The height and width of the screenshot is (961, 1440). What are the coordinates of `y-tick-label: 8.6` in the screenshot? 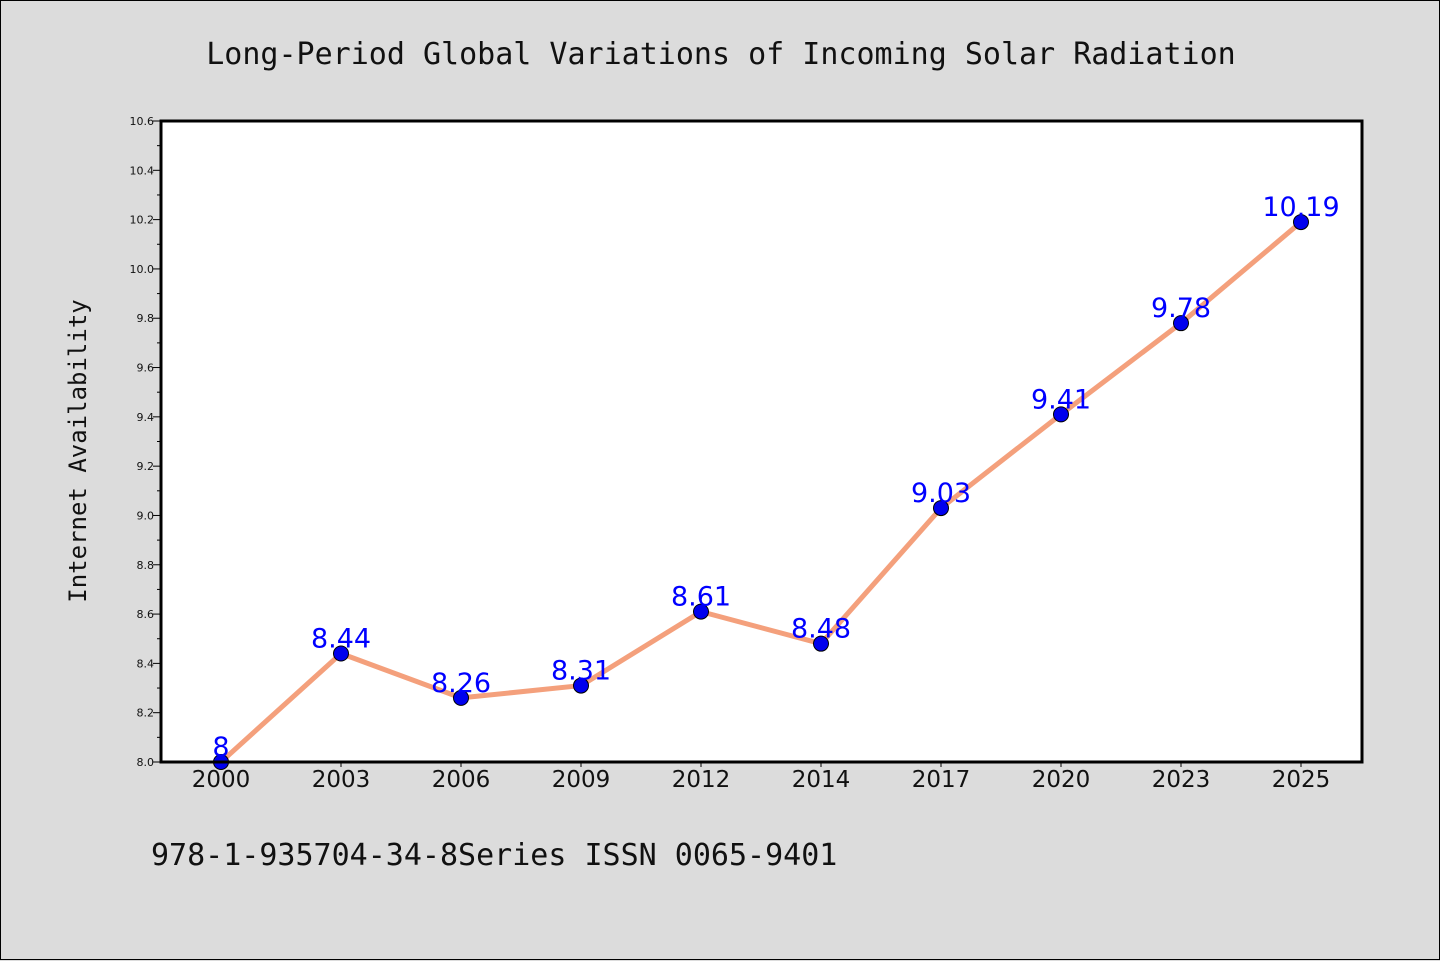 It's located at (146, 614).